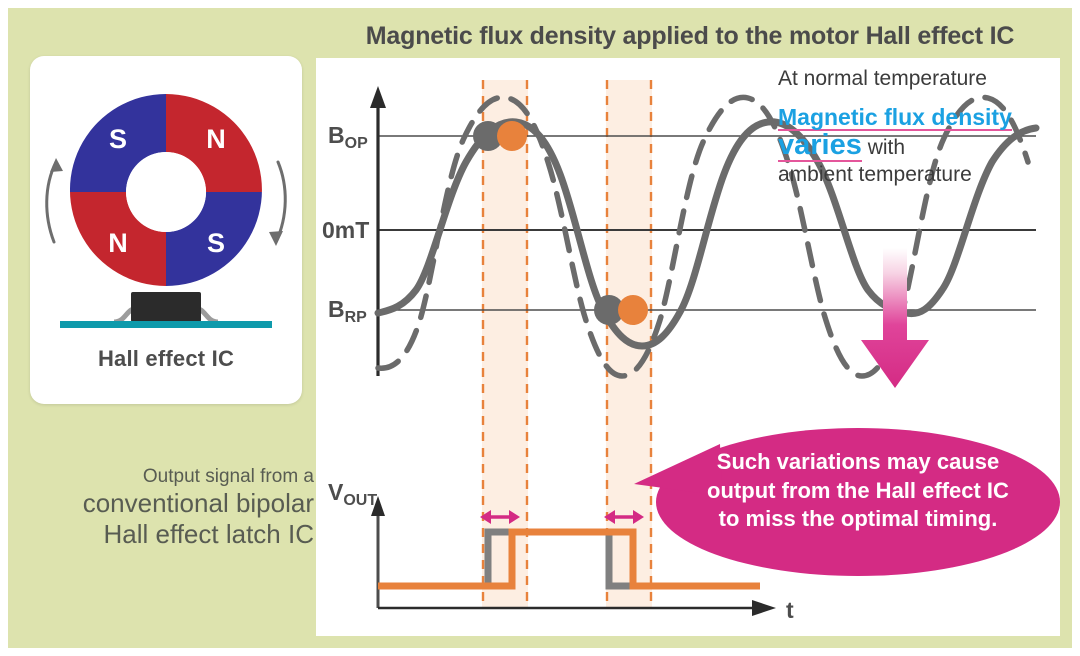 The height and width of the screenshot is (656, 1080). Describe the element at coordinates (883, 148) in the screenshot. I see `legend-tail-with: with` at that location.